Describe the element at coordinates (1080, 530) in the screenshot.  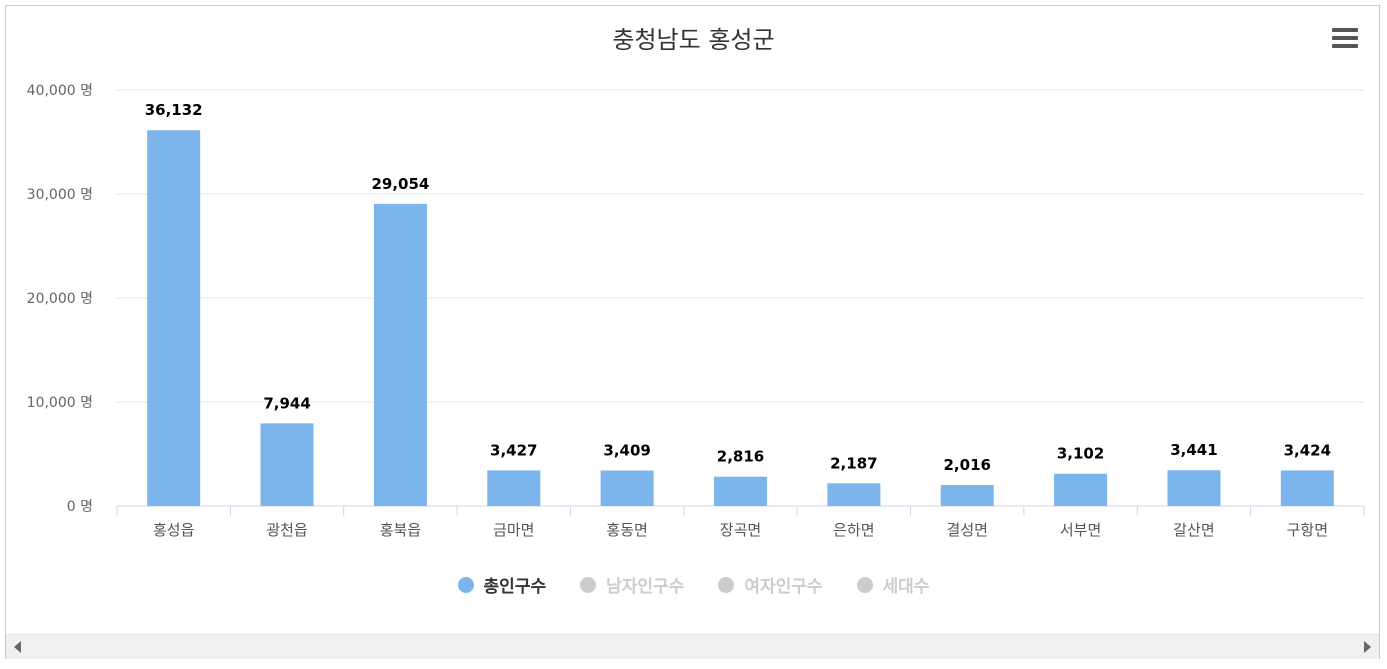
I see `x-tick-label: 서부면` at that location.